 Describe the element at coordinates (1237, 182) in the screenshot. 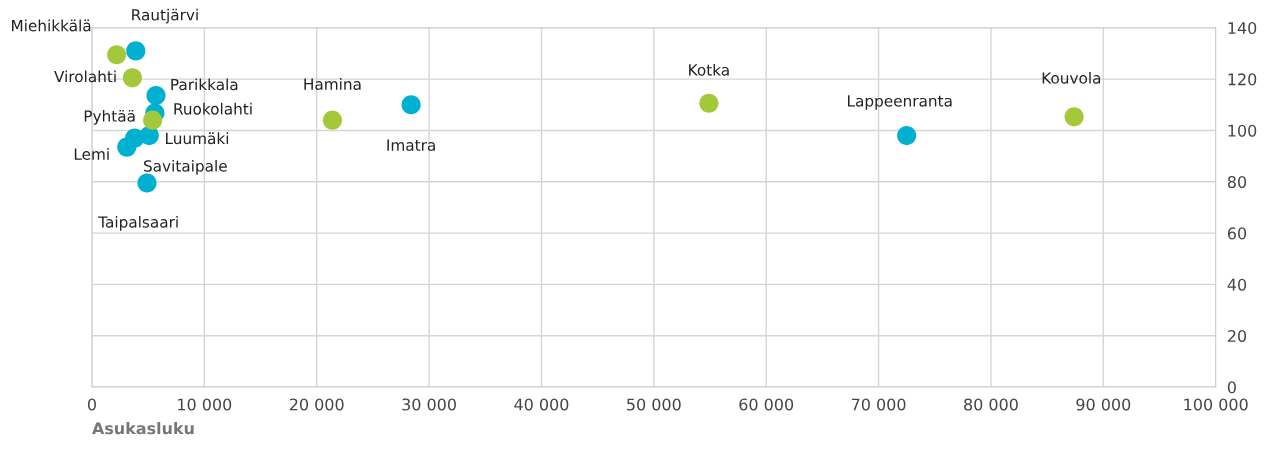

I see `y-tick-label: 80` at that location.